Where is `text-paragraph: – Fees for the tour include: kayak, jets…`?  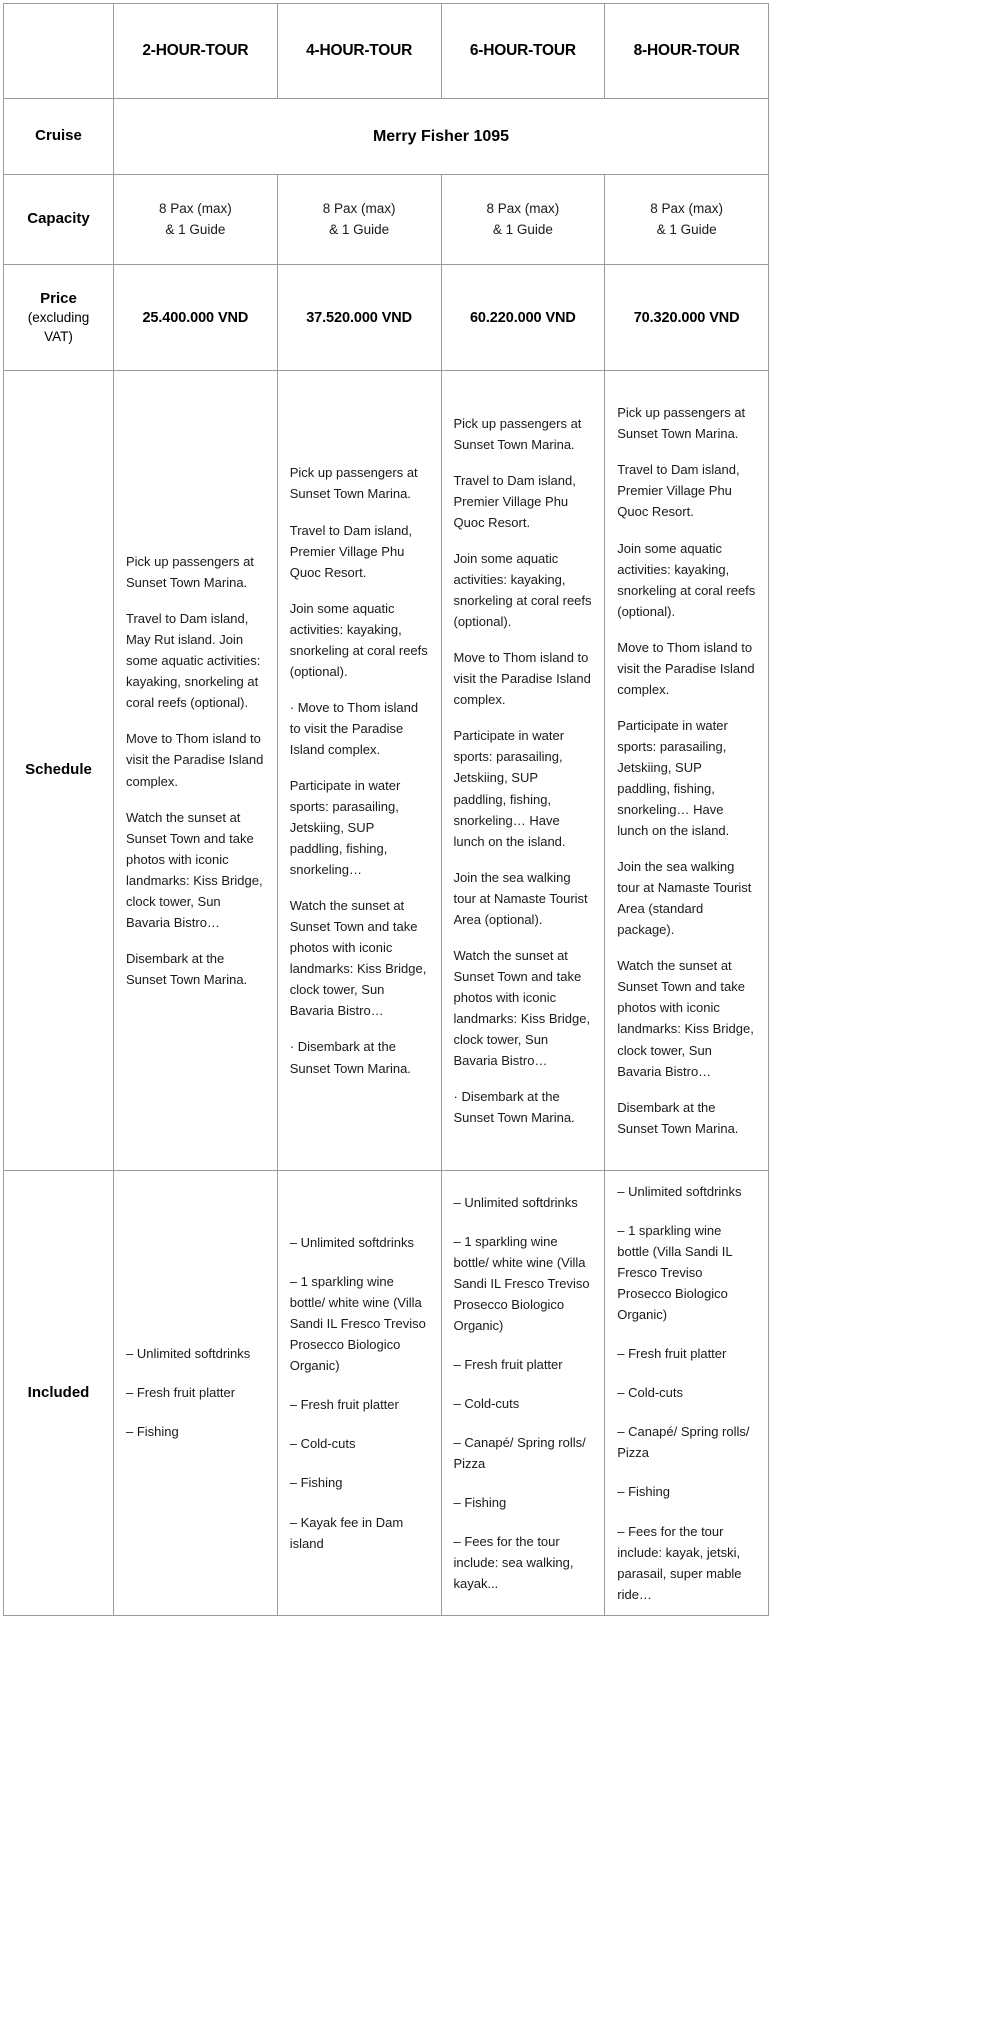 text-paragraph: – Fees for the tour include: kayak, jets… is located at coordinates (679, 1562).